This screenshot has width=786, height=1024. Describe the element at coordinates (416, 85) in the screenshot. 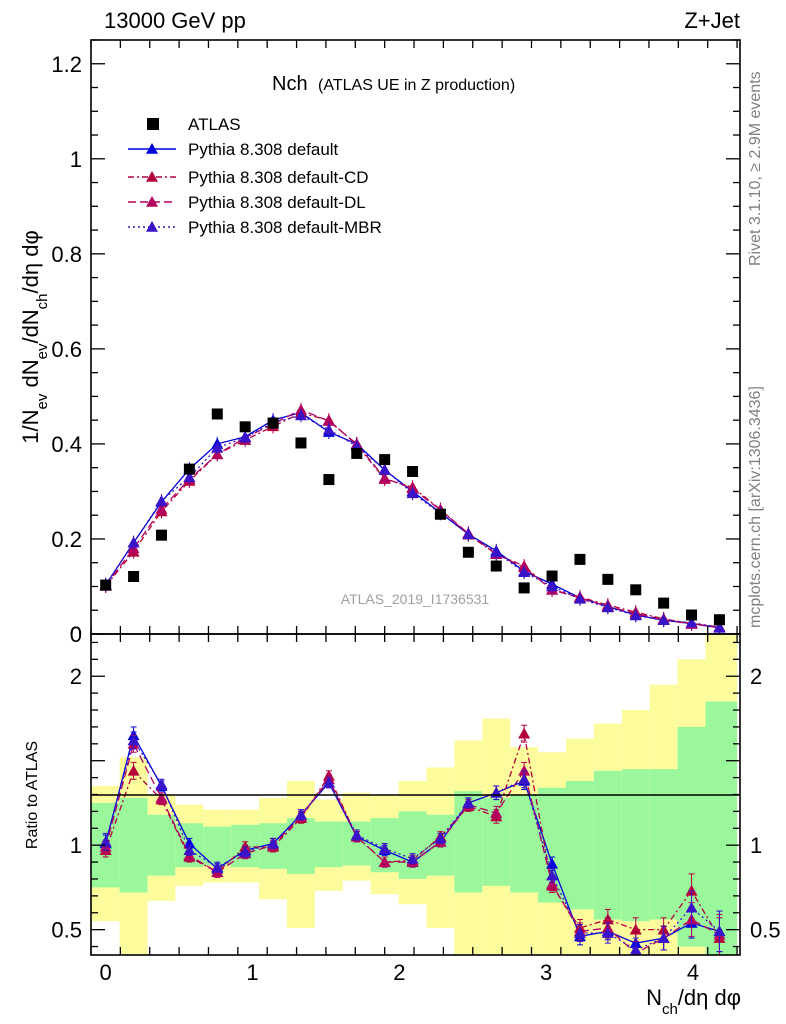

I see `plot-subtitle: (ATLAS UE in Z production)` at that location.